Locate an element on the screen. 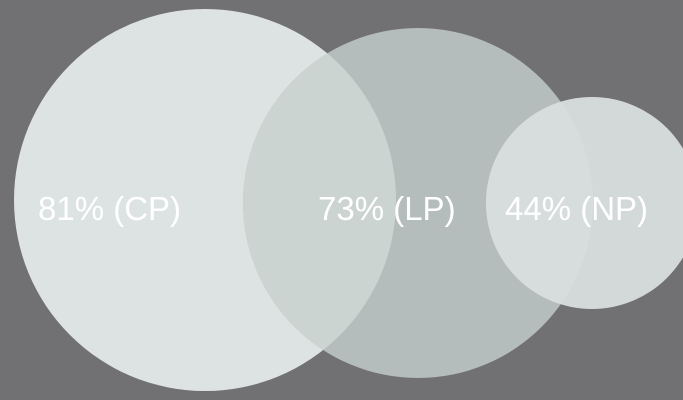 The height and width of the screenshot is (400, 683). label-cp: 81% (CP) is located at coordinates (110, 208).